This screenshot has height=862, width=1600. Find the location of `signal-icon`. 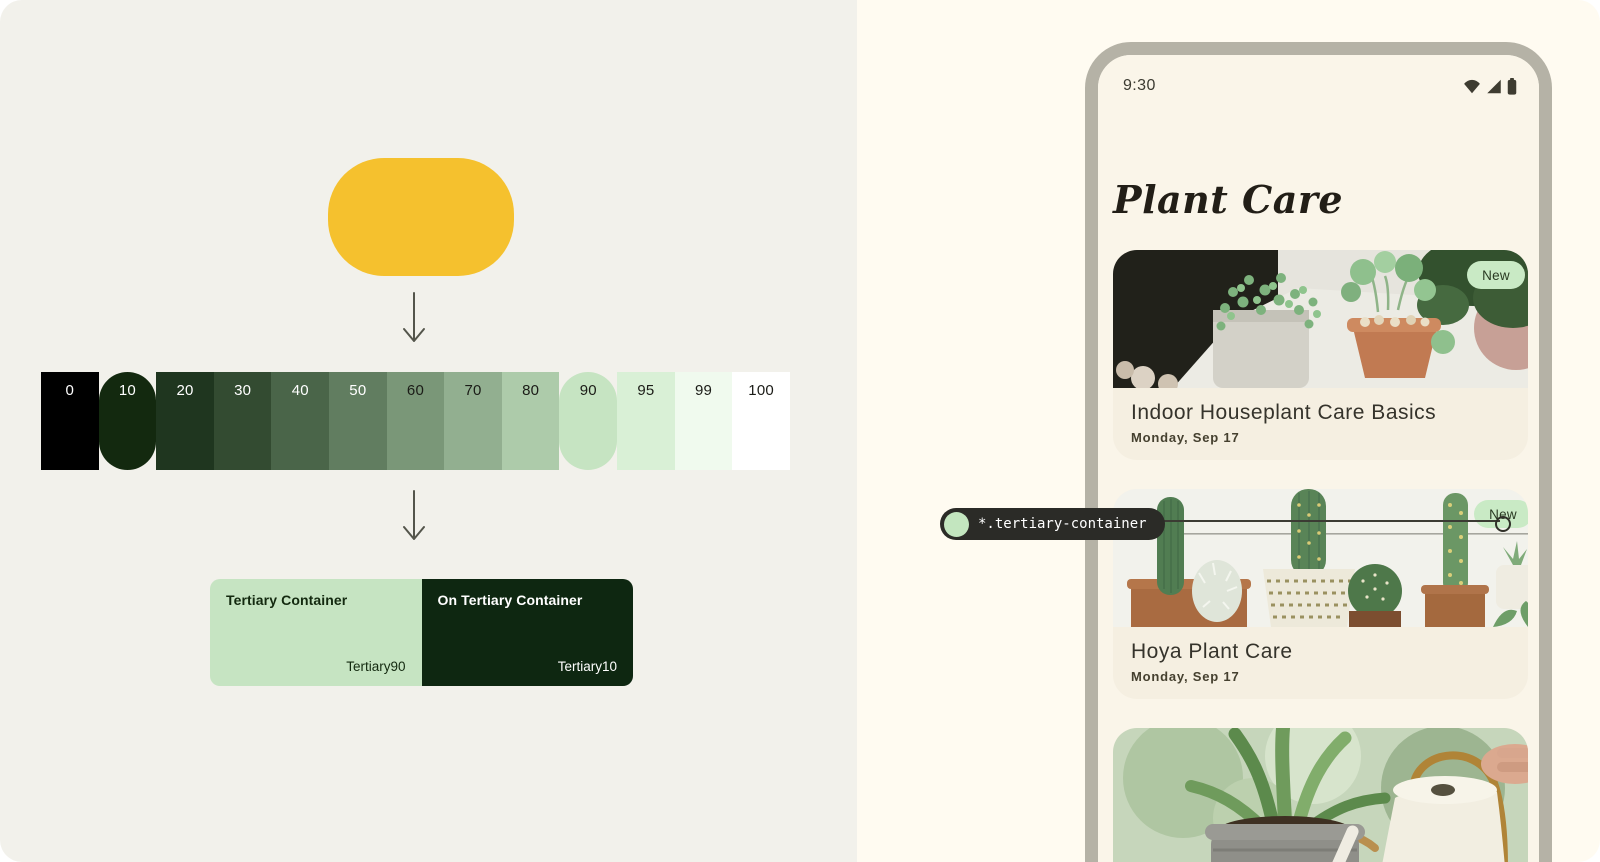

signal-icon is located at coordinates (1494, 86).